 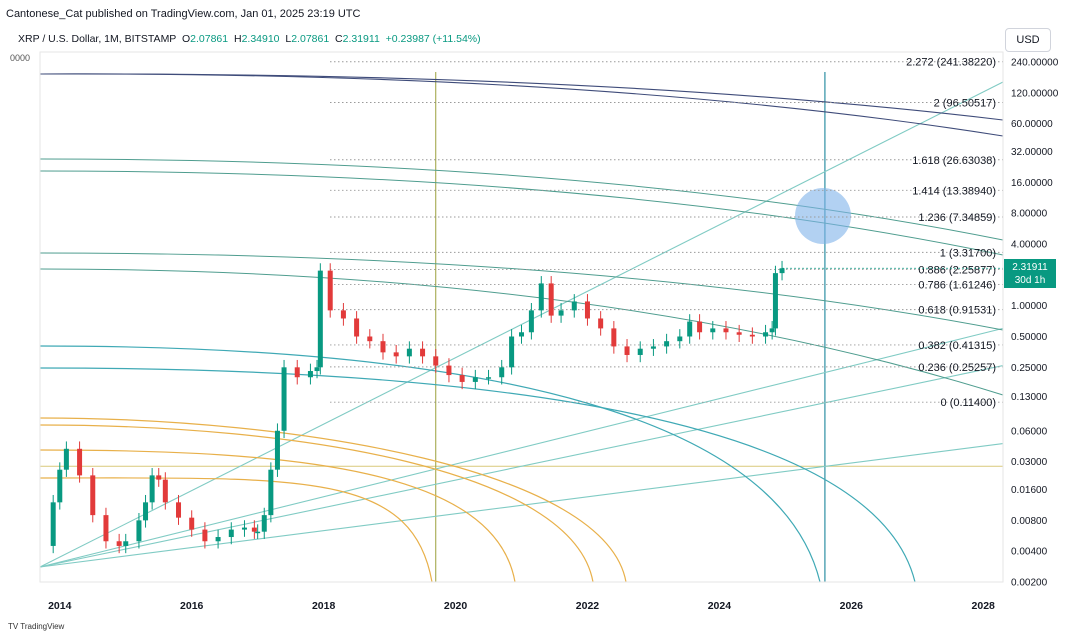 I want to click on currency-button: USD, so click(x=1028, y=40).